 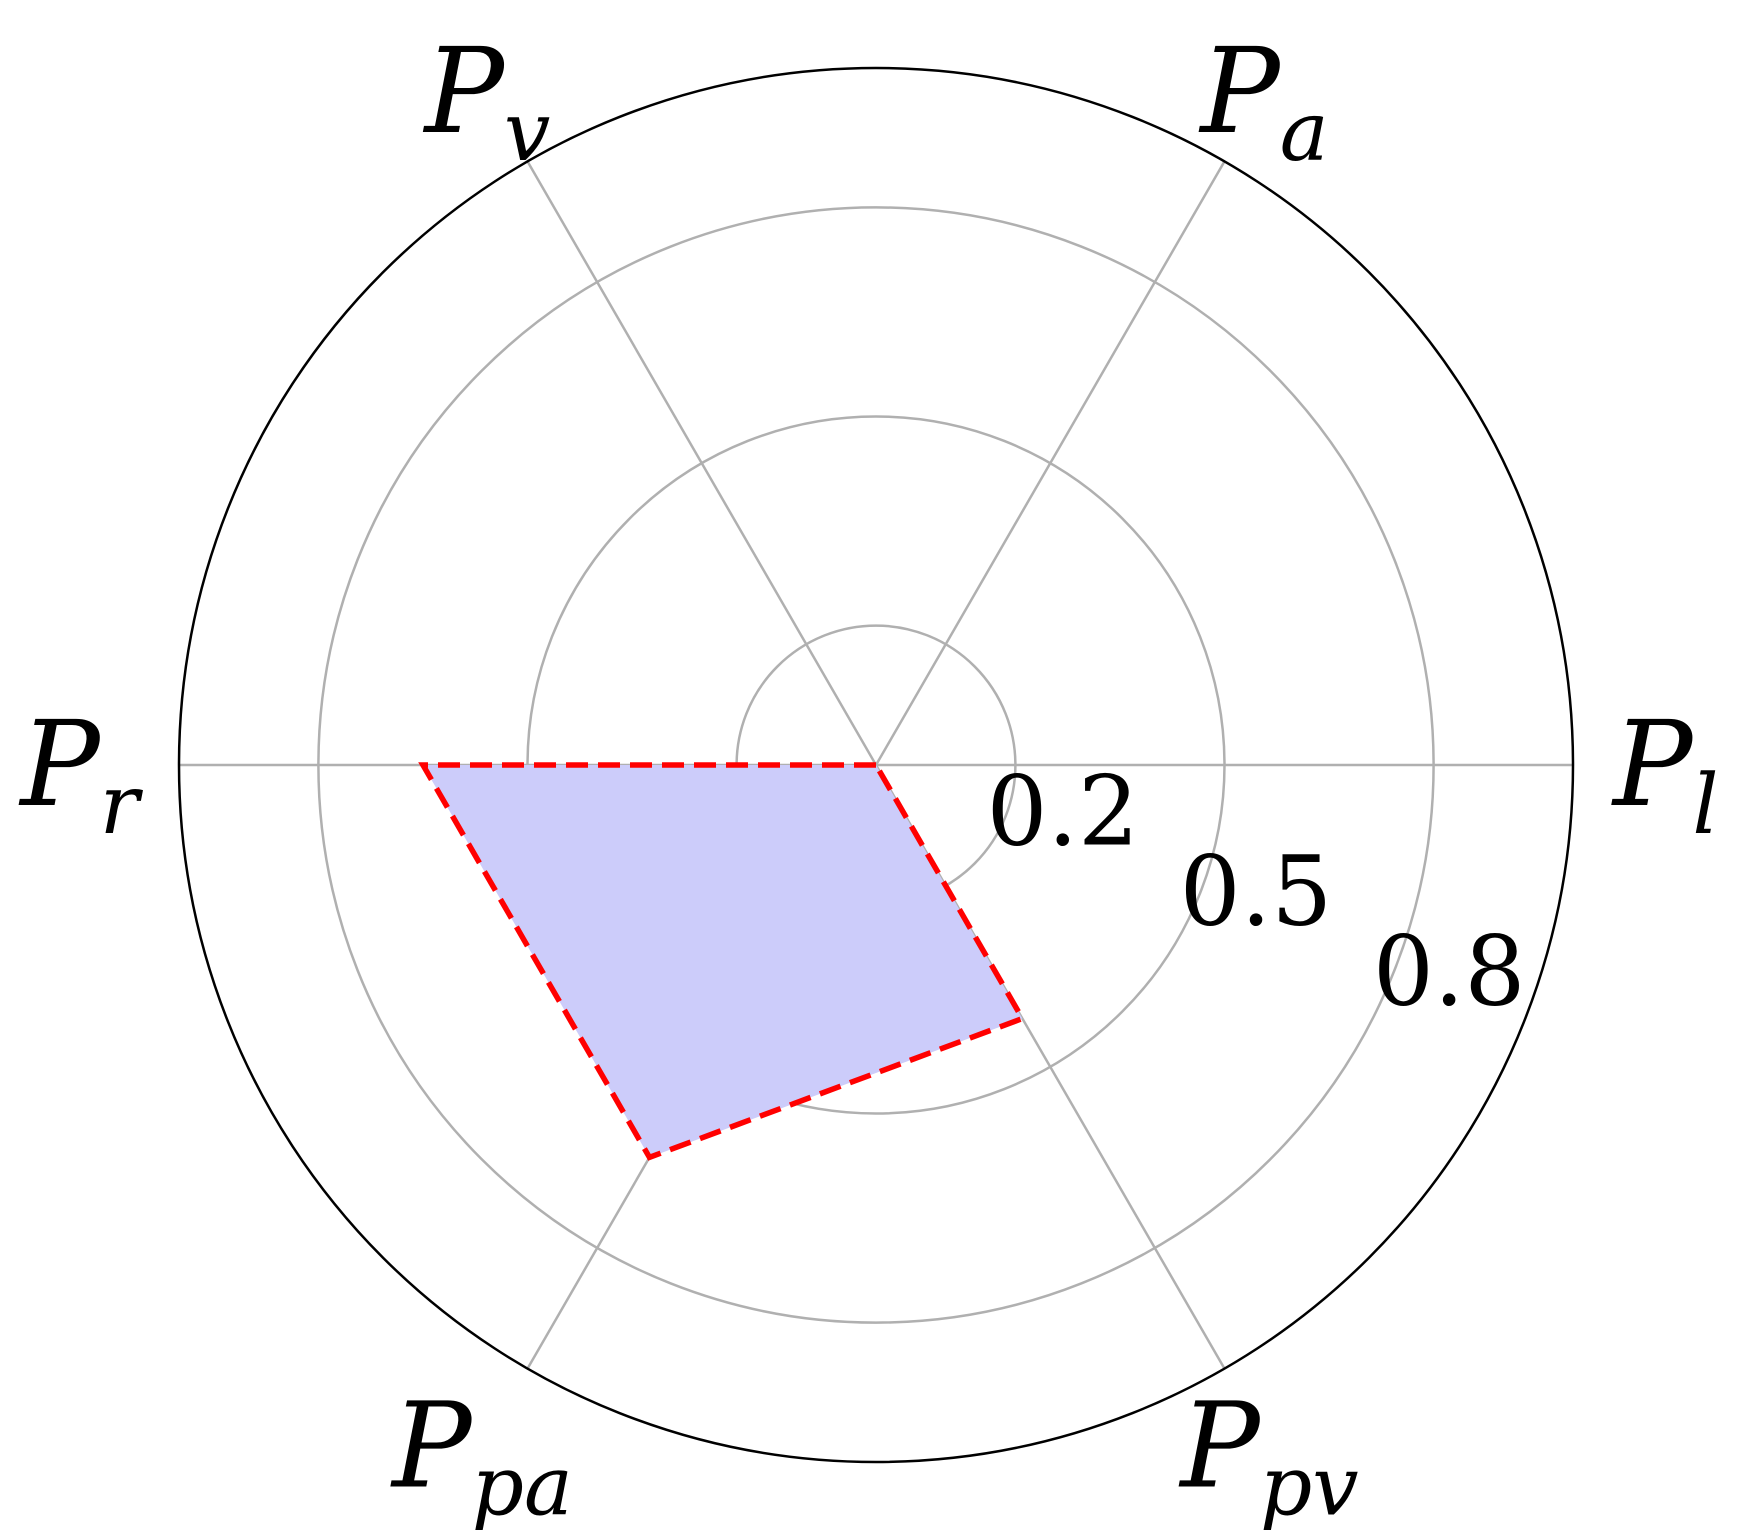 I want to click on axis-label-r: Pr, so click(x=80, y=774).